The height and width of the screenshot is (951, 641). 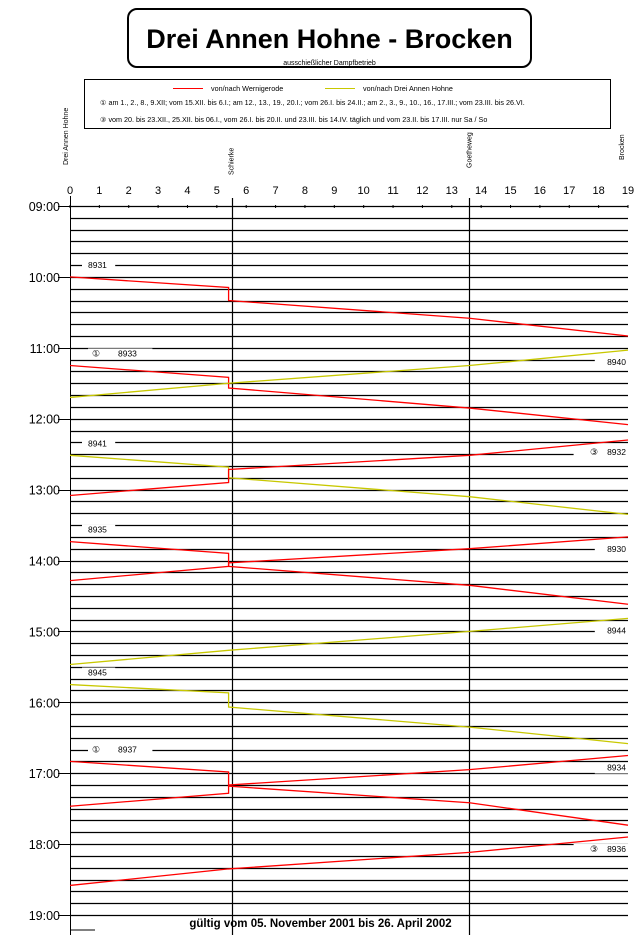 What do you see at coordinates (44, 703) in the screenshot?
I see `y-tick-label: 16:00` at bounding box center [44, 703].